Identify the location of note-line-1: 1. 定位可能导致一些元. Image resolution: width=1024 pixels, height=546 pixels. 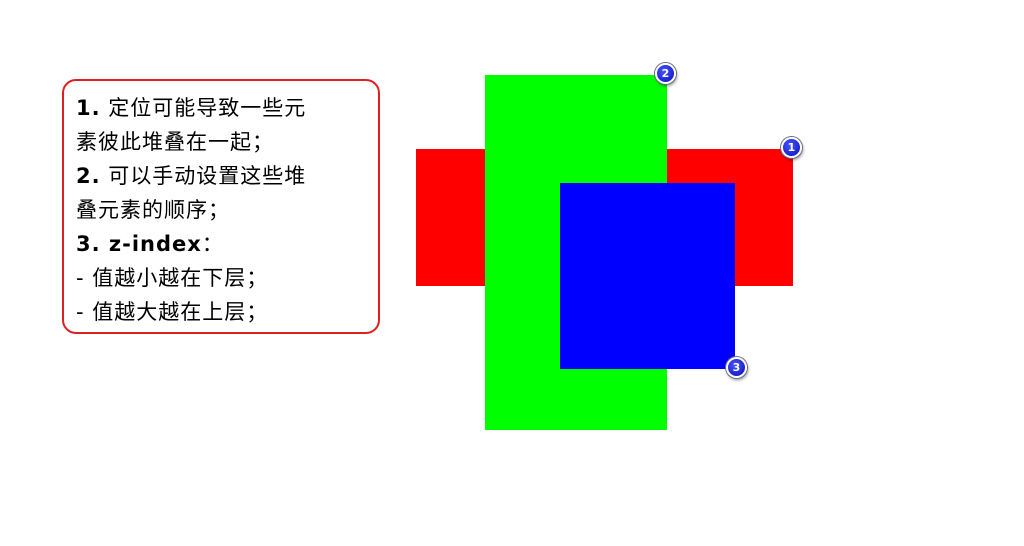
(191, 108).